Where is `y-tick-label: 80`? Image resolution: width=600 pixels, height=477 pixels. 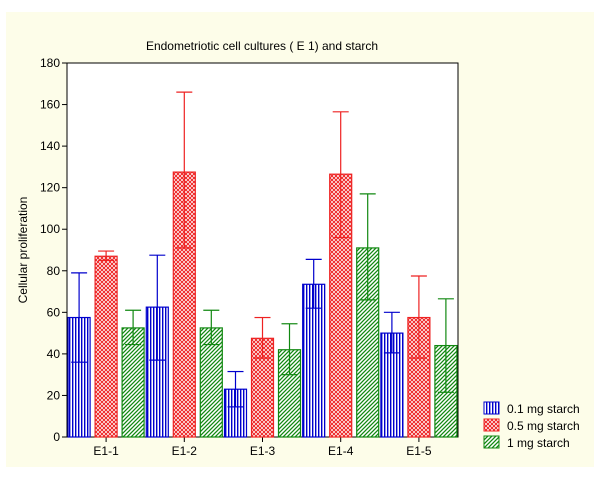 y-tick-label: 80 is located at coordinates (54, 271).